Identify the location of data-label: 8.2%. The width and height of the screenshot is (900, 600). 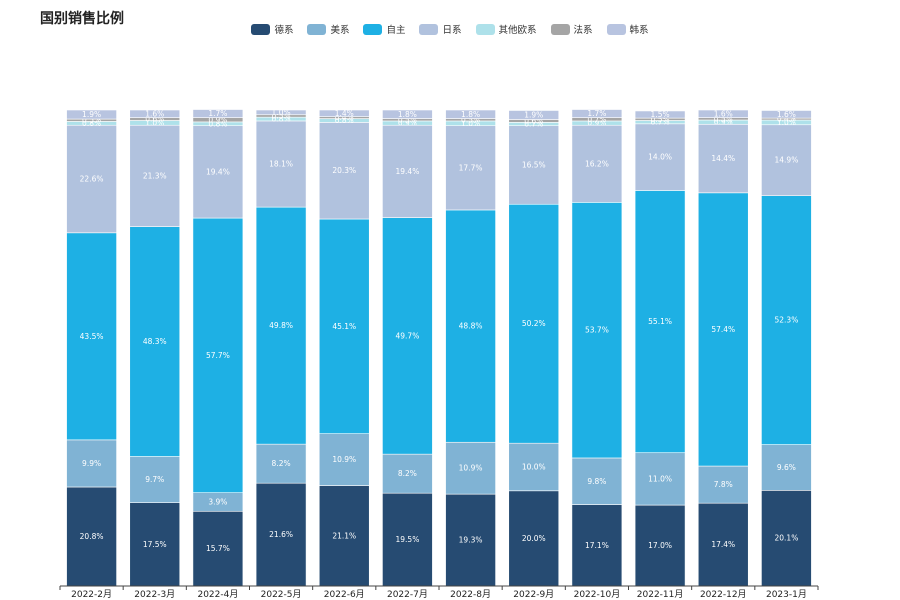
(281, 463).